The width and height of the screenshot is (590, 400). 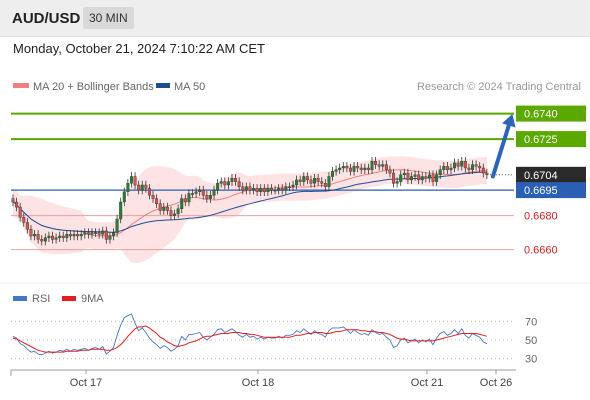 What do you see at coordinates (501, 149) in the screenshot?
I see `projection-arrow-shaft` at bounding box center [501, 149].